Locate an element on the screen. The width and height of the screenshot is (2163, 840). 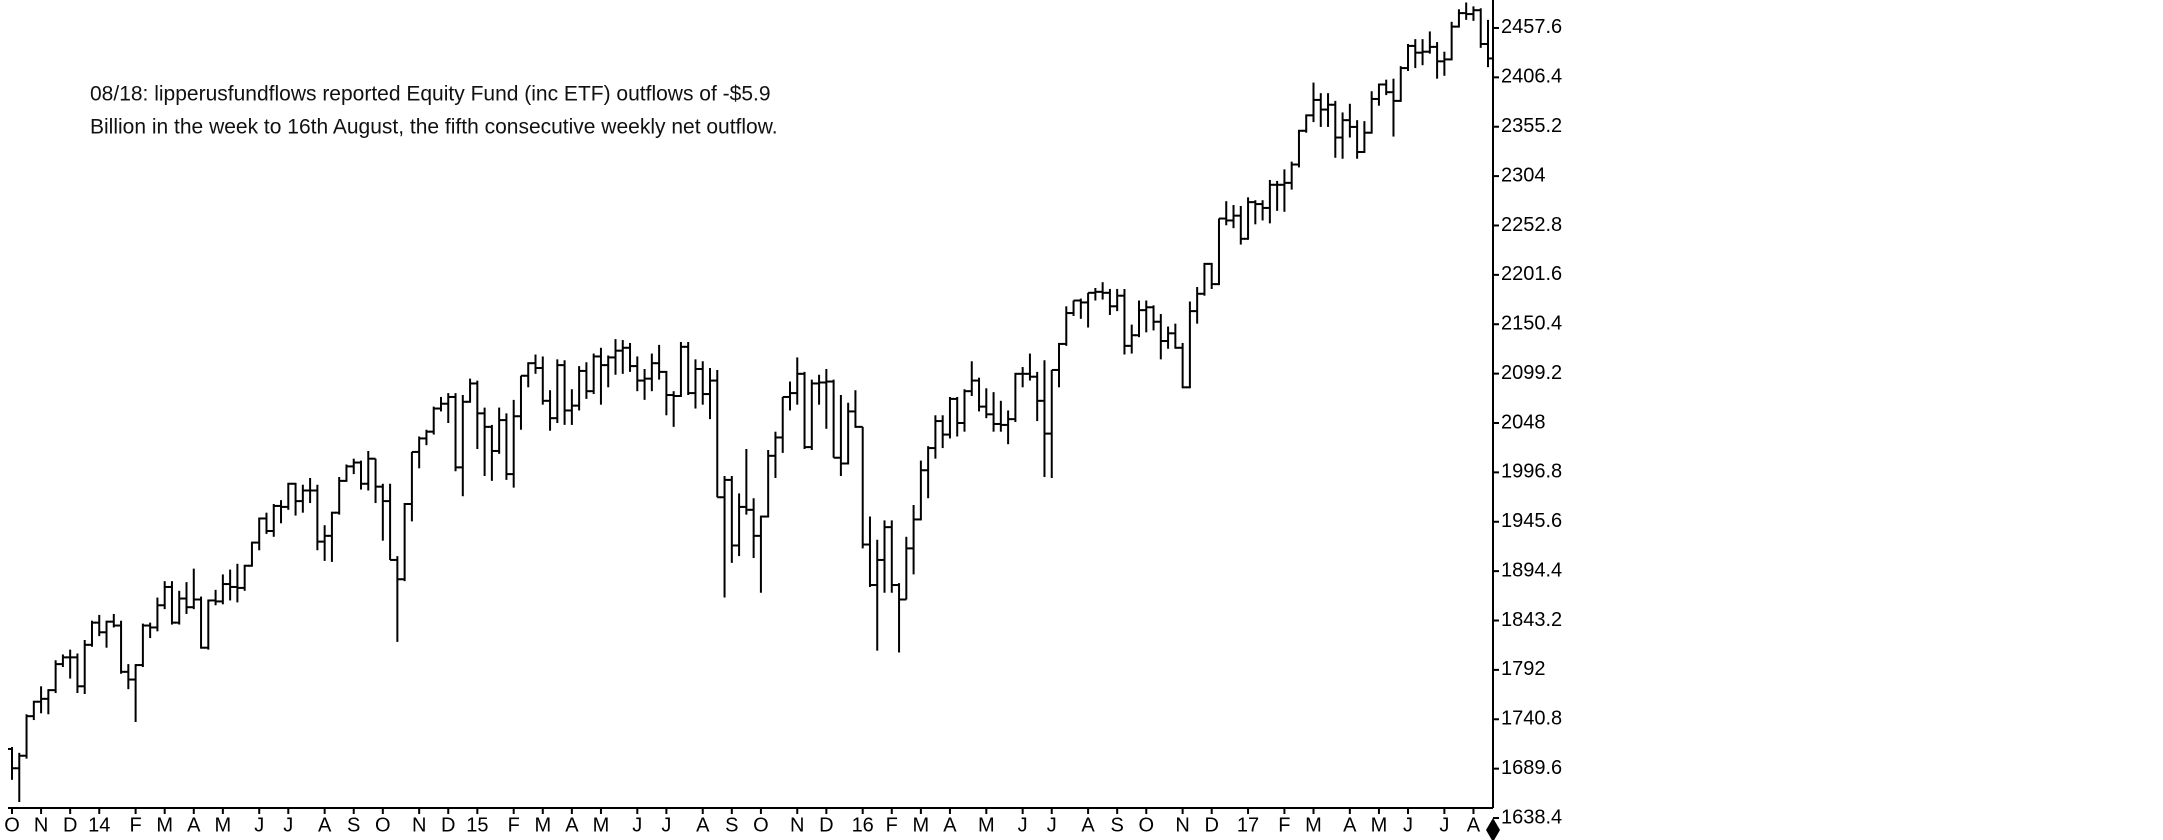
y-tick-label: 2252.8 is located at coordinates (1531, 225).